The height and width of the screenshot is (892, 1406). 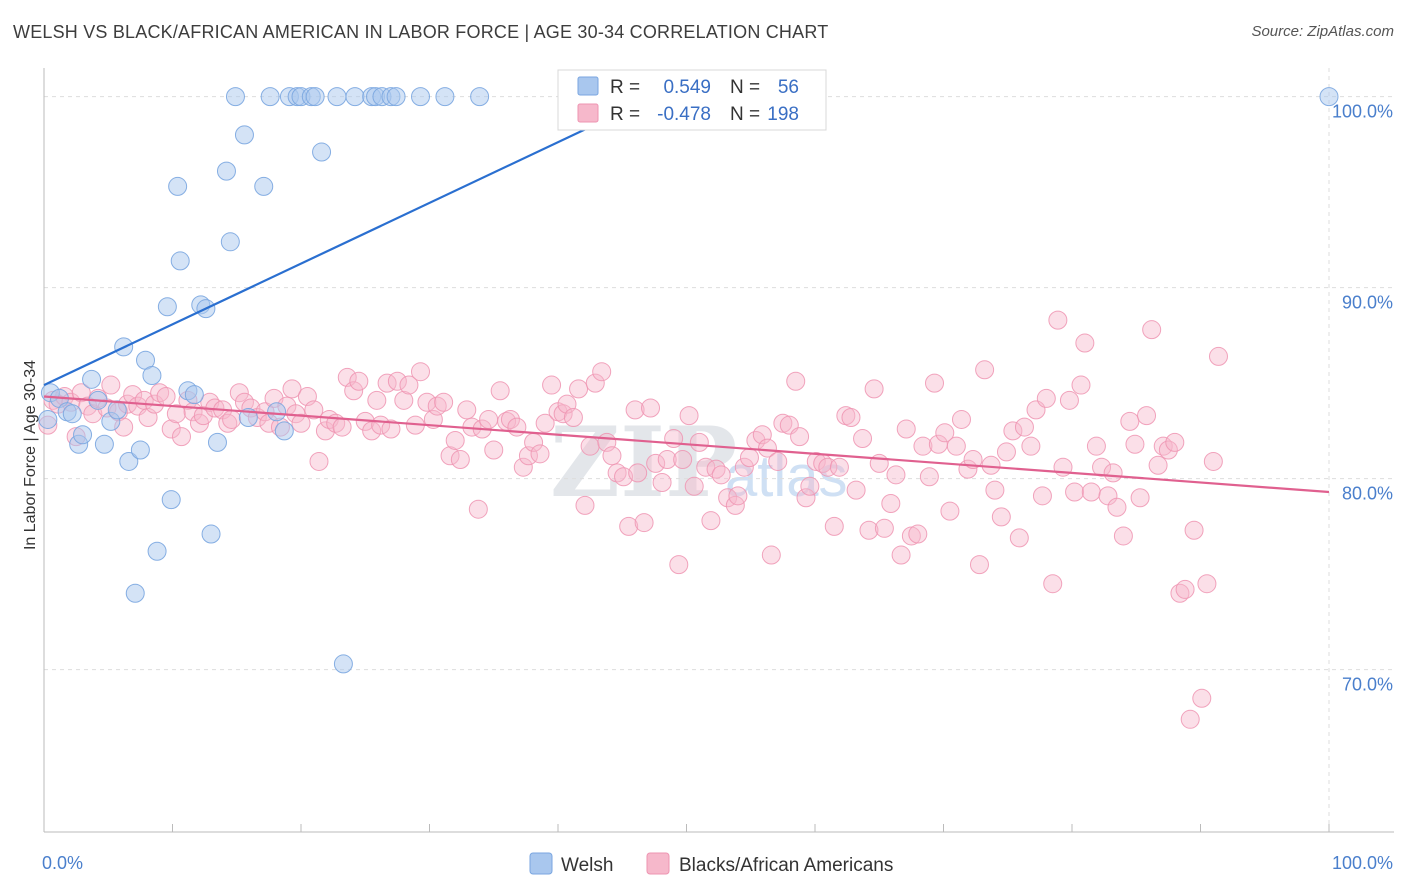 What do you see at coordinates (783, 114) in the screenshot?
I see `stats-n-value-black: 198` at bounding box center [783, 114].